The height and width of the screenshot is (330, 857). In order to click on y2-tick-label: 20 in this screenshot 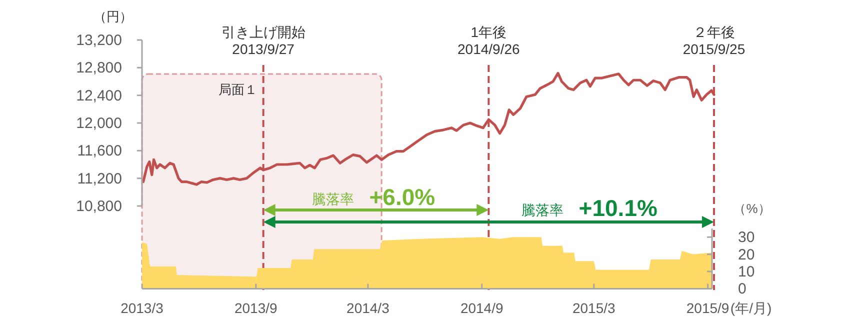, I will do `click(746, 255)`.